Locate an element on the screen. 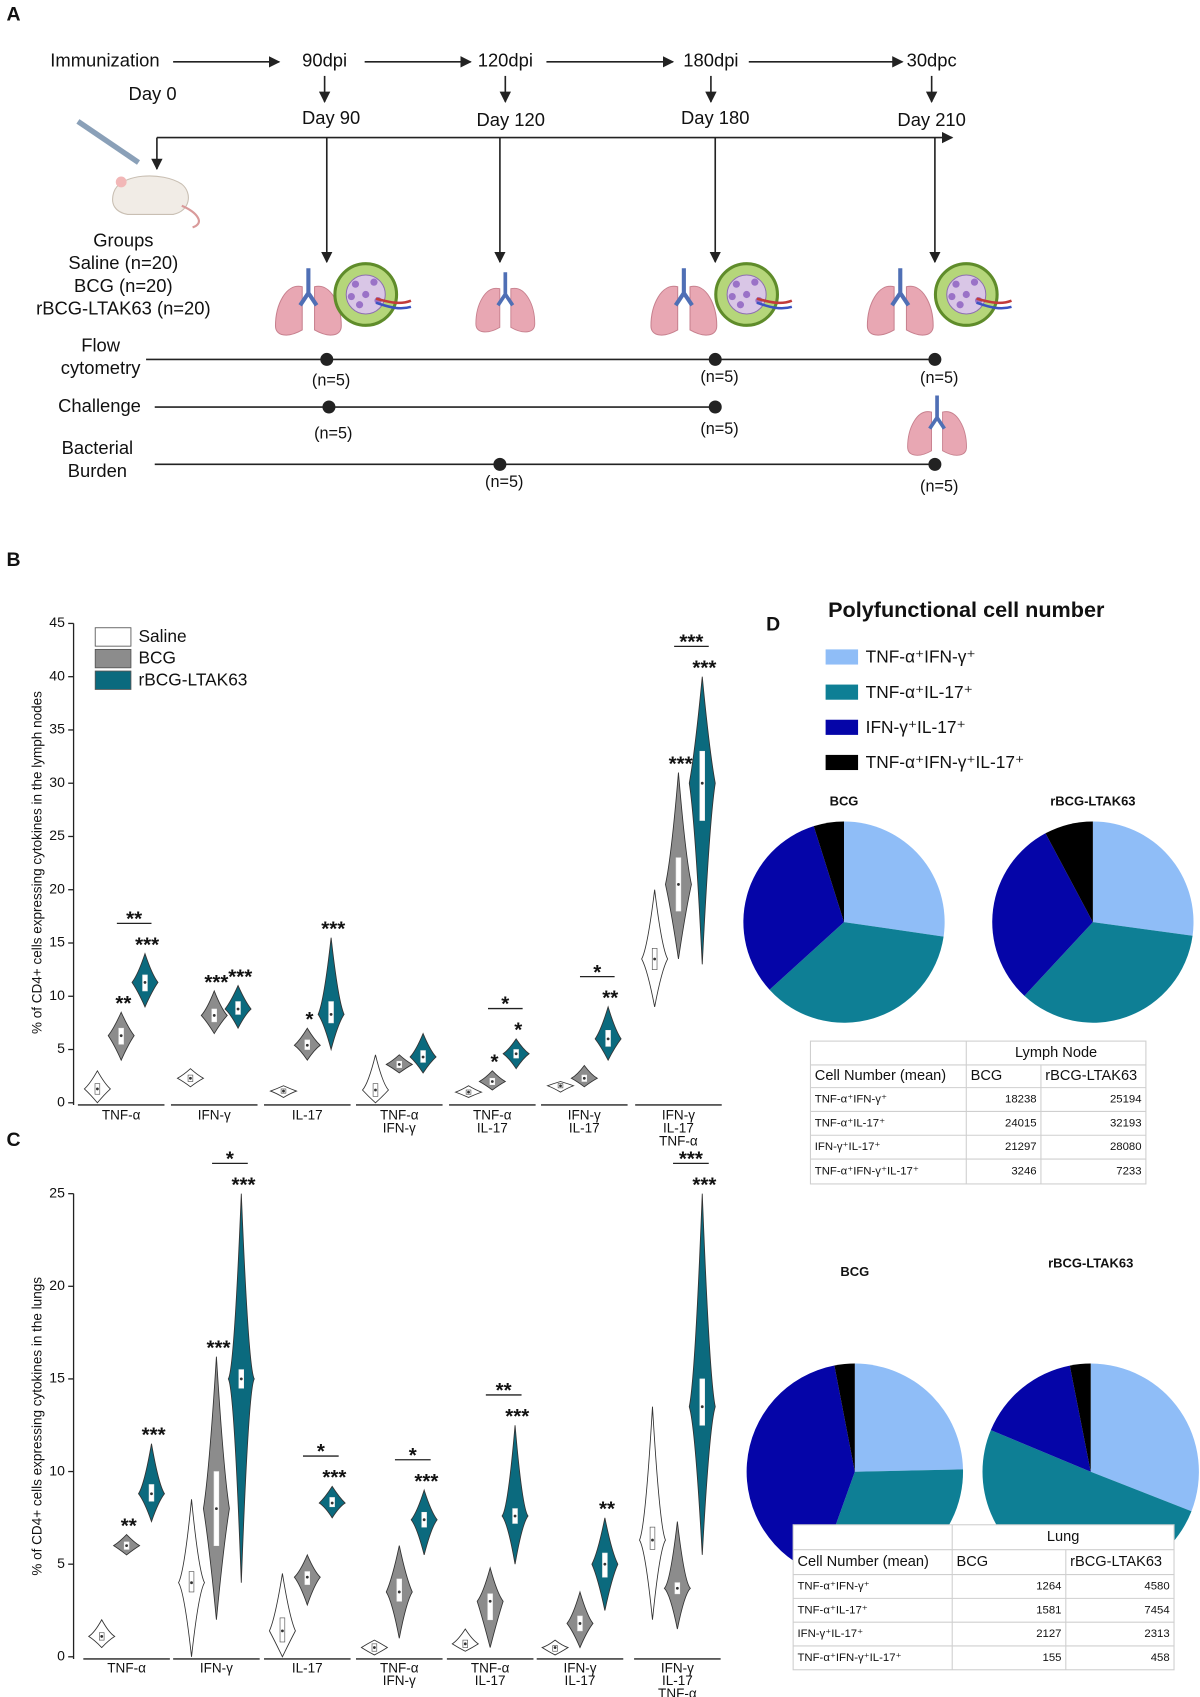 The width and height of the screenshot is (1200, 1697). row-label: Challenge is located at coordinates (99, 405).